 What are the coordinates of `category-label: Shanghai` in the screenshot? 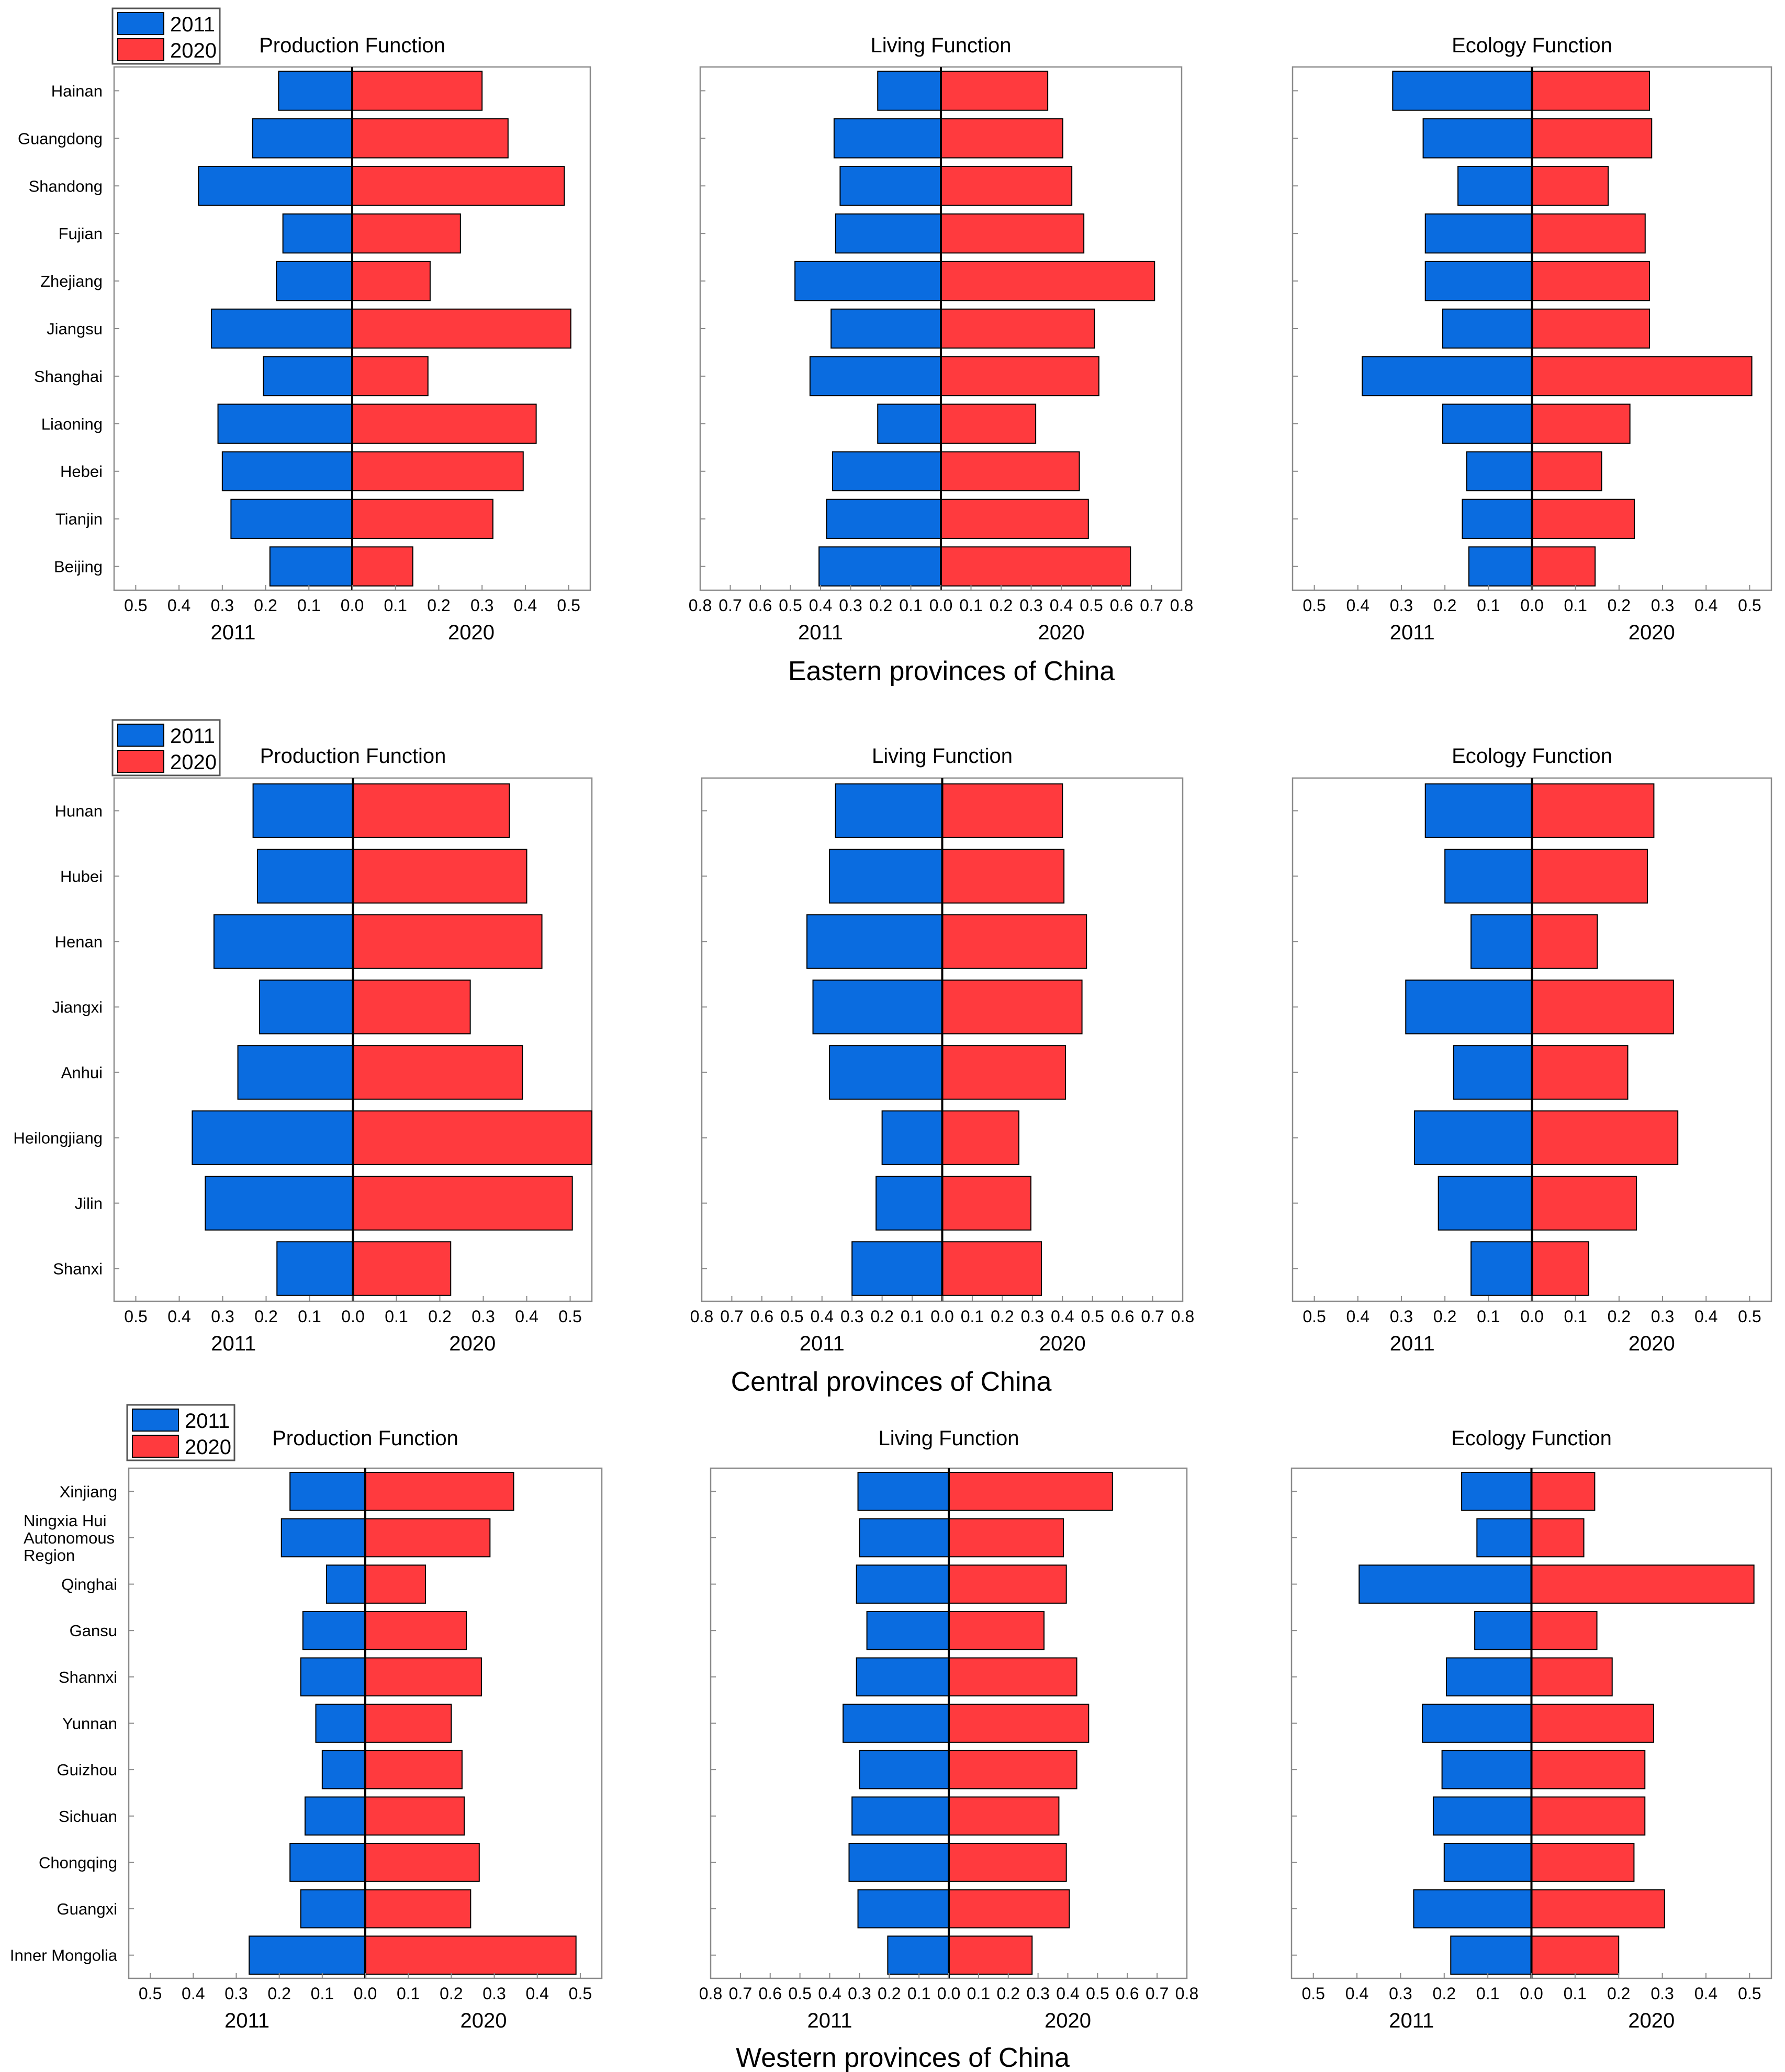 It's located at (68, 376).